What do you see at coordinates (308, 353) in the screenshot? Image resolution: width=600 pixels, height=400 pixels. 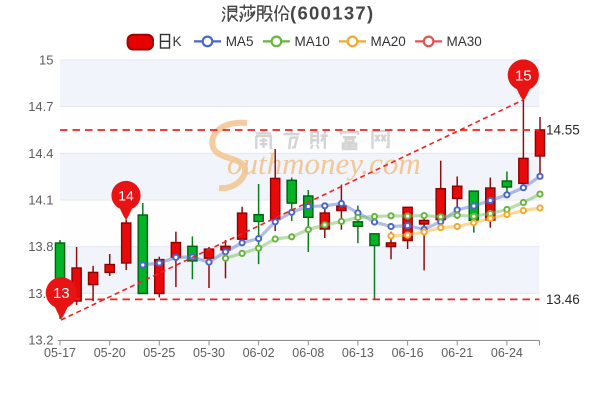 I see `svg-text: 06-08` at bounding box center [308, 353].